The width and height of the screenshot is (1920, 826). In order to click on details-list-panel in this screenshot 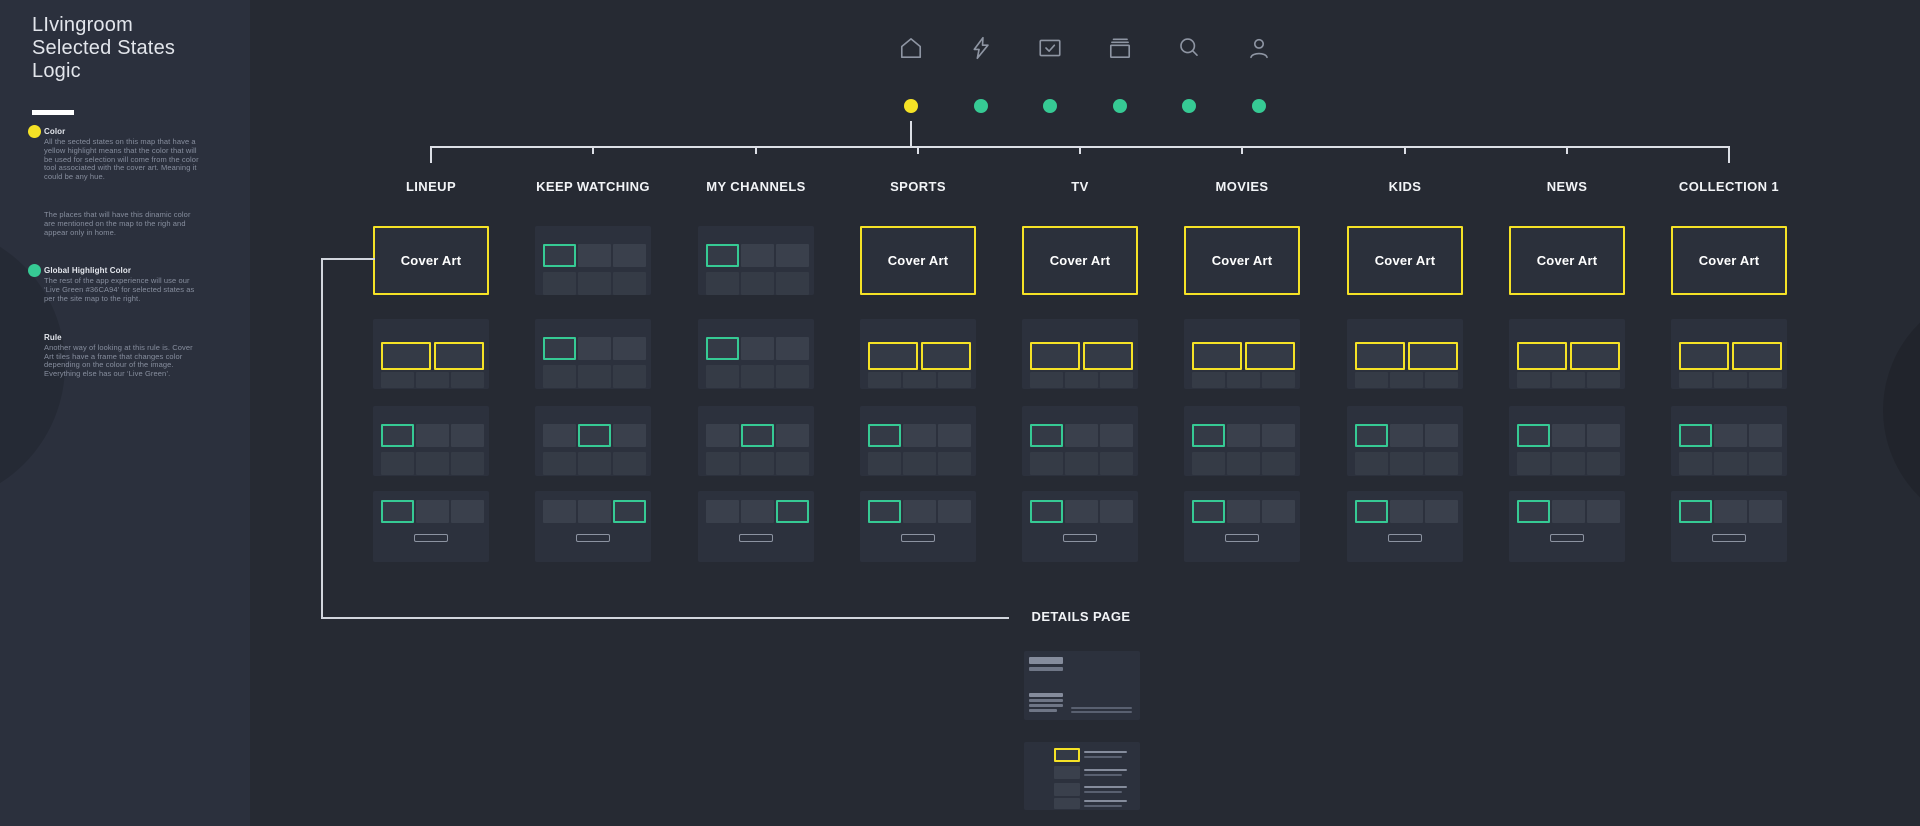, I will do `click(1082, 776)`.